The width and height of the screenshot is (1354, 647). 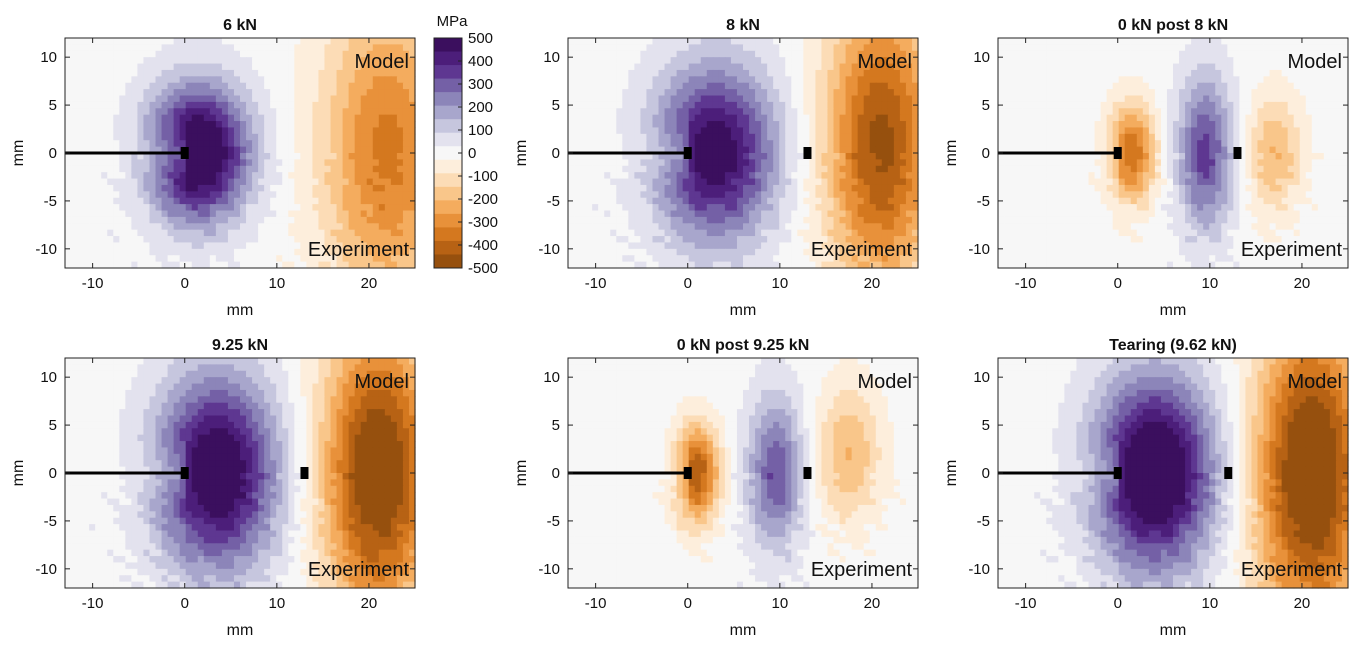 What do you see at coordinates (807, 153) in the screenshot?
I see `crack-tip-marker` at bounding box center [807, 153].